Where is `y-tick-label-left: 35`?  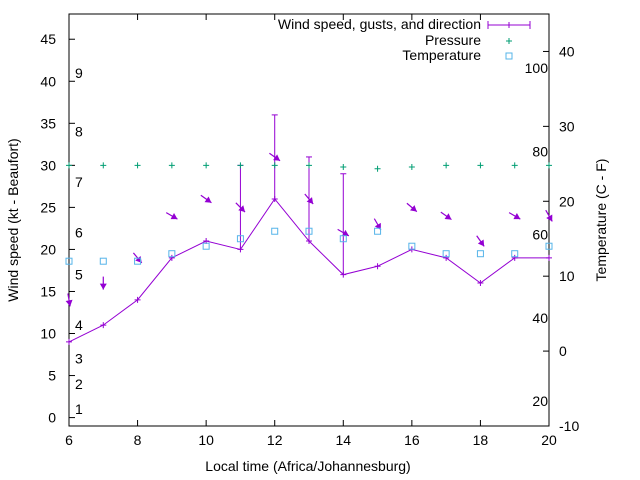 y-tick-label-left: 35 is located at coordinates (48, 123).